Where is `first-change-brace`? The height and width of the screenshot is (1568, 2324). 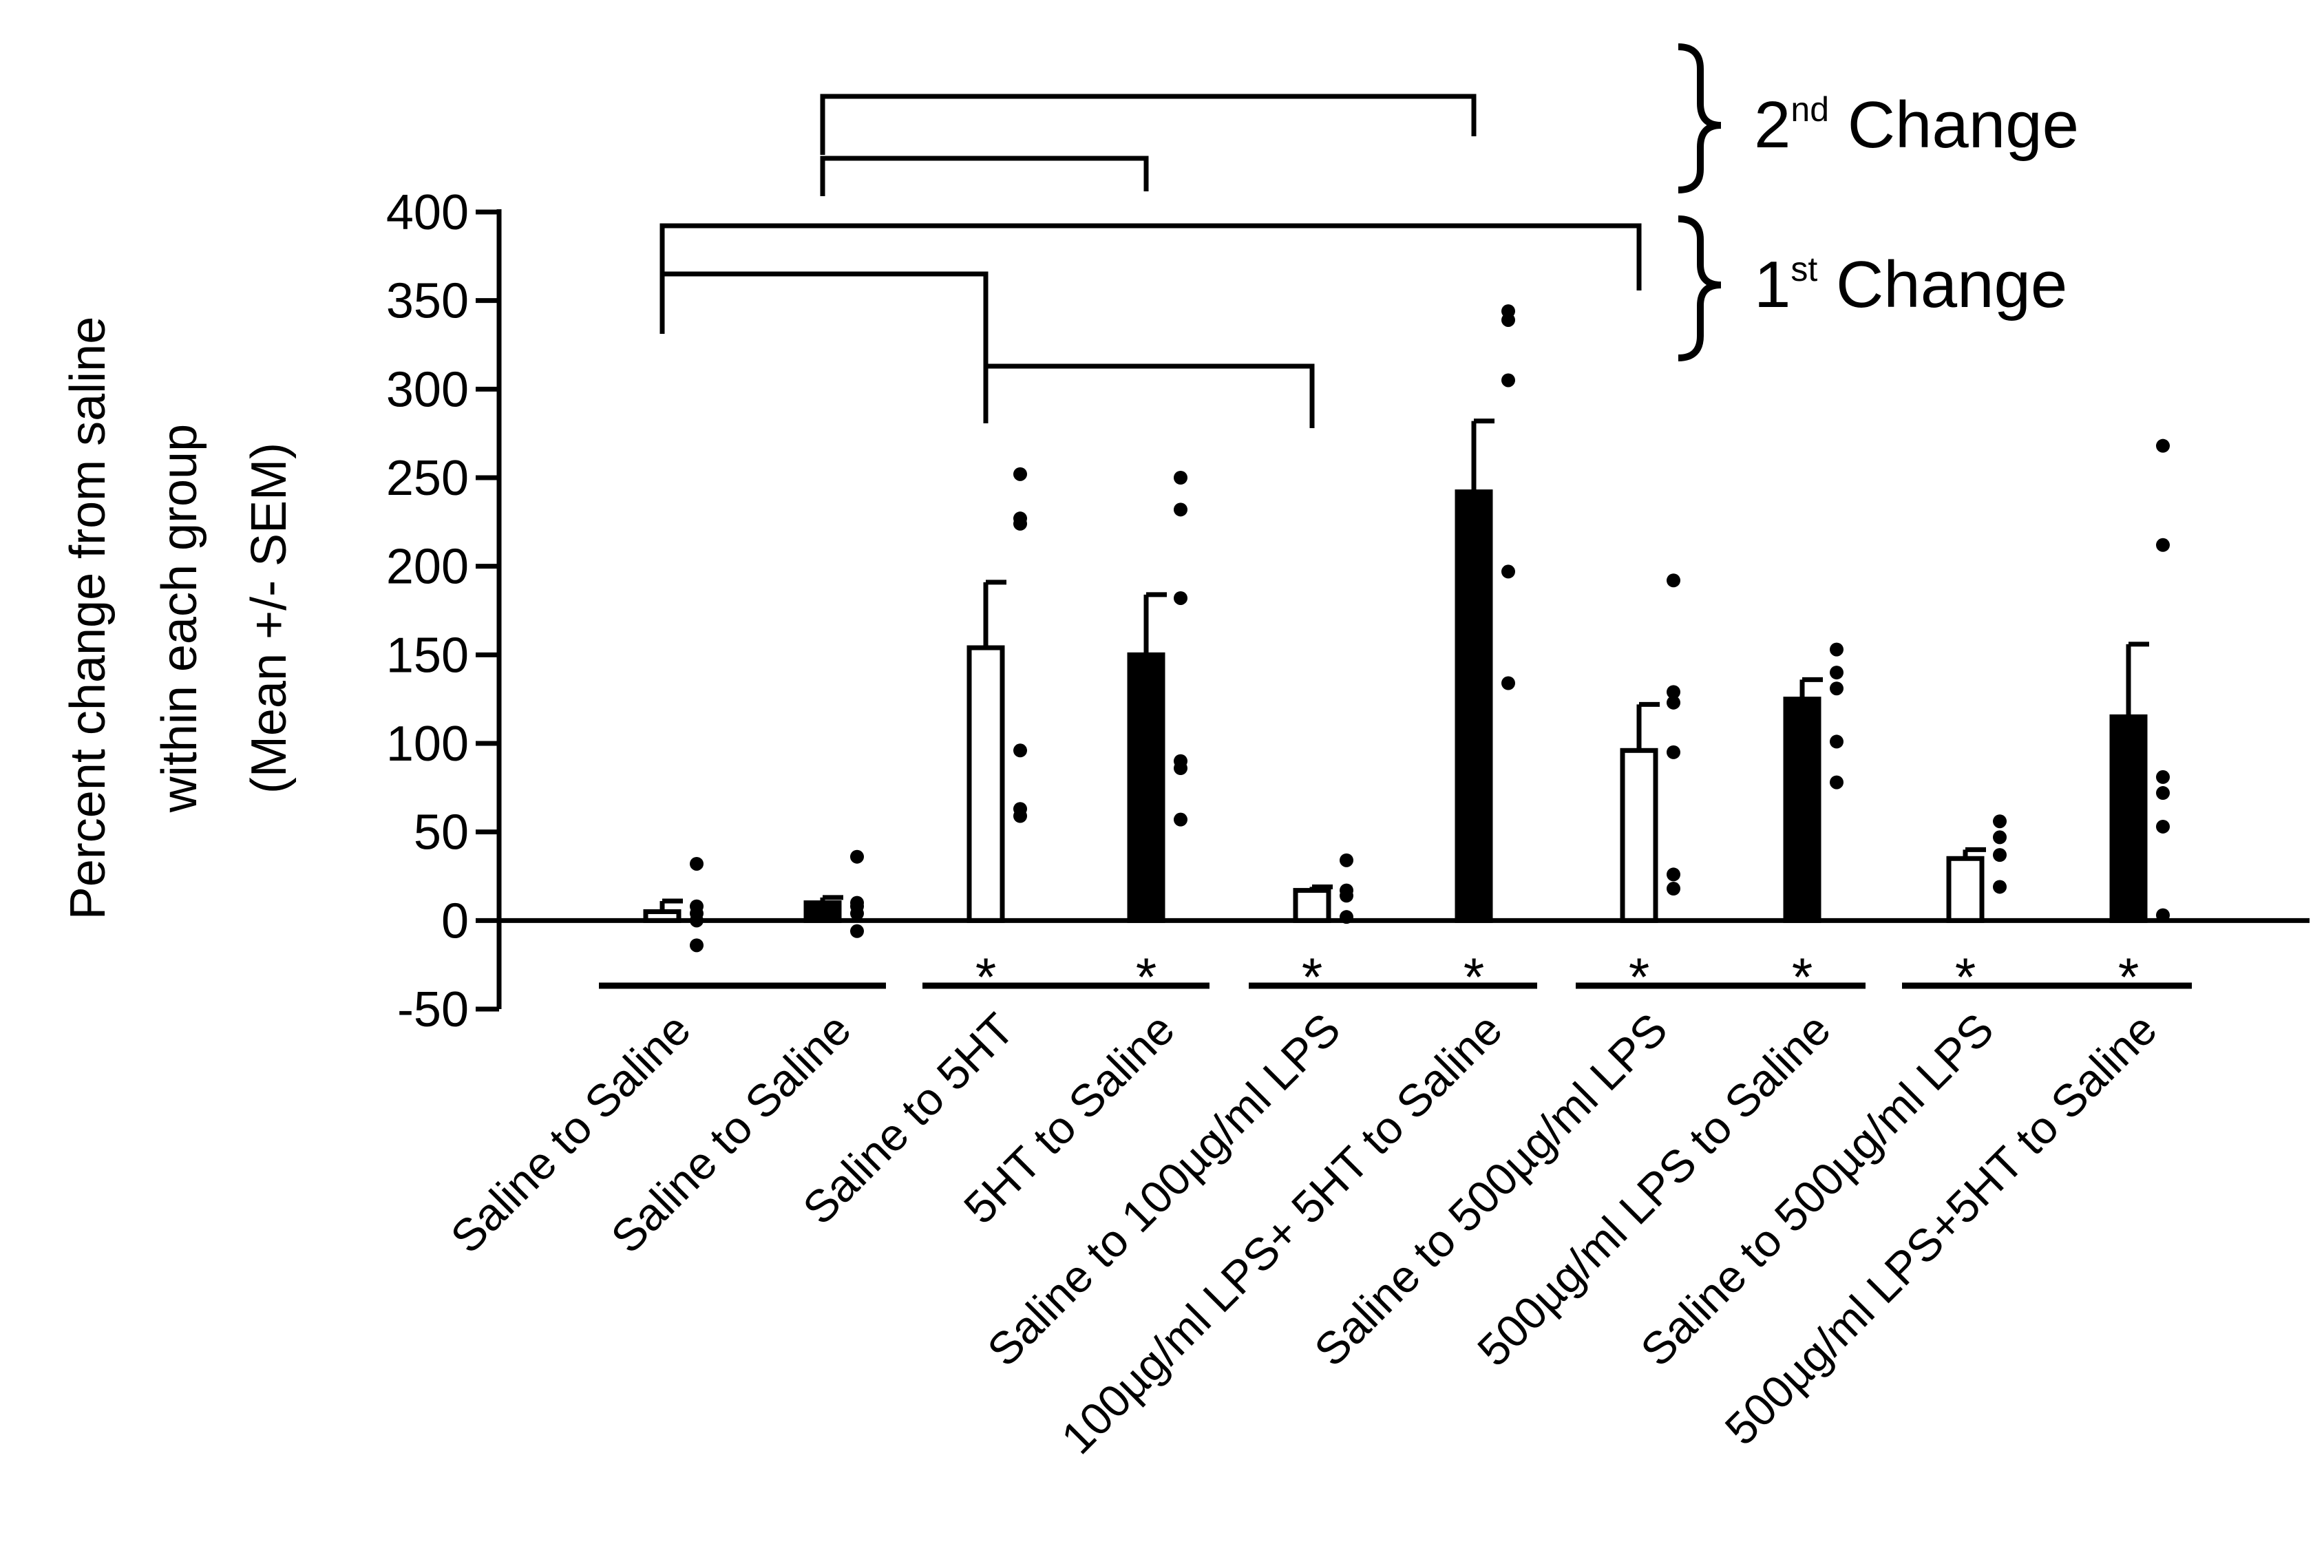
first-change-brace is located at coordinates (1700, 288).